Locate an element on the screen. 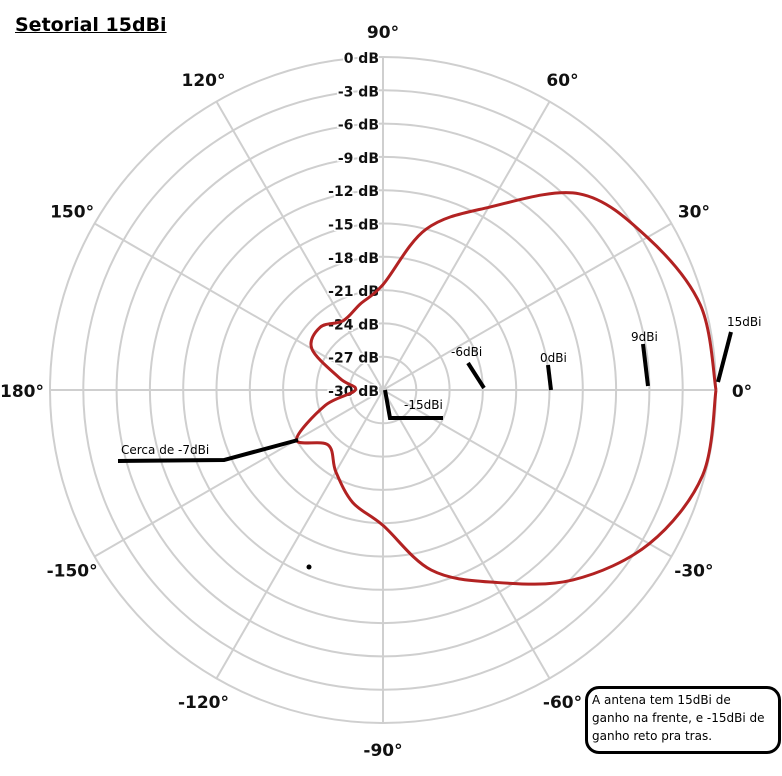 This screenshot has height=776, width=782. angle-tick-label: -30° is located at coordinates (693, 572).